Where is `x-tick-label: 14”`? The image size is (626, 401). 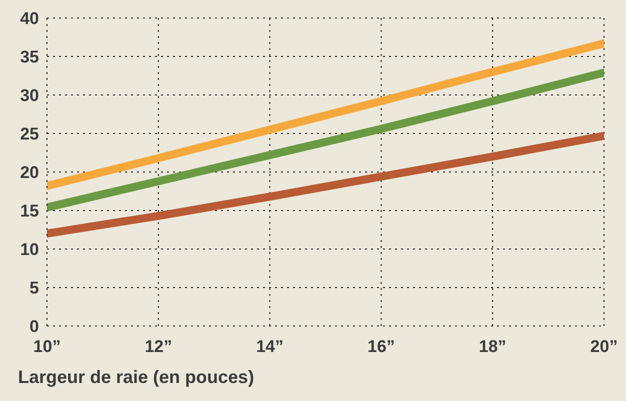
x-tick-label: 14” is located at coordinates (270, 346).